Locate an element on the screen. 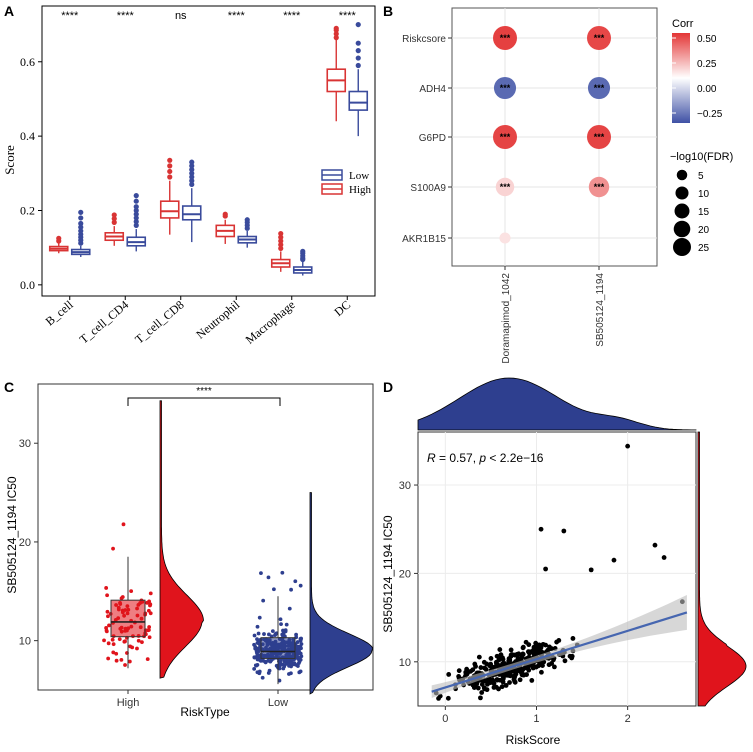 The height and width of the screenshot is (752, 753). y-tick-label: 20 is located at coordinates (25, 543).